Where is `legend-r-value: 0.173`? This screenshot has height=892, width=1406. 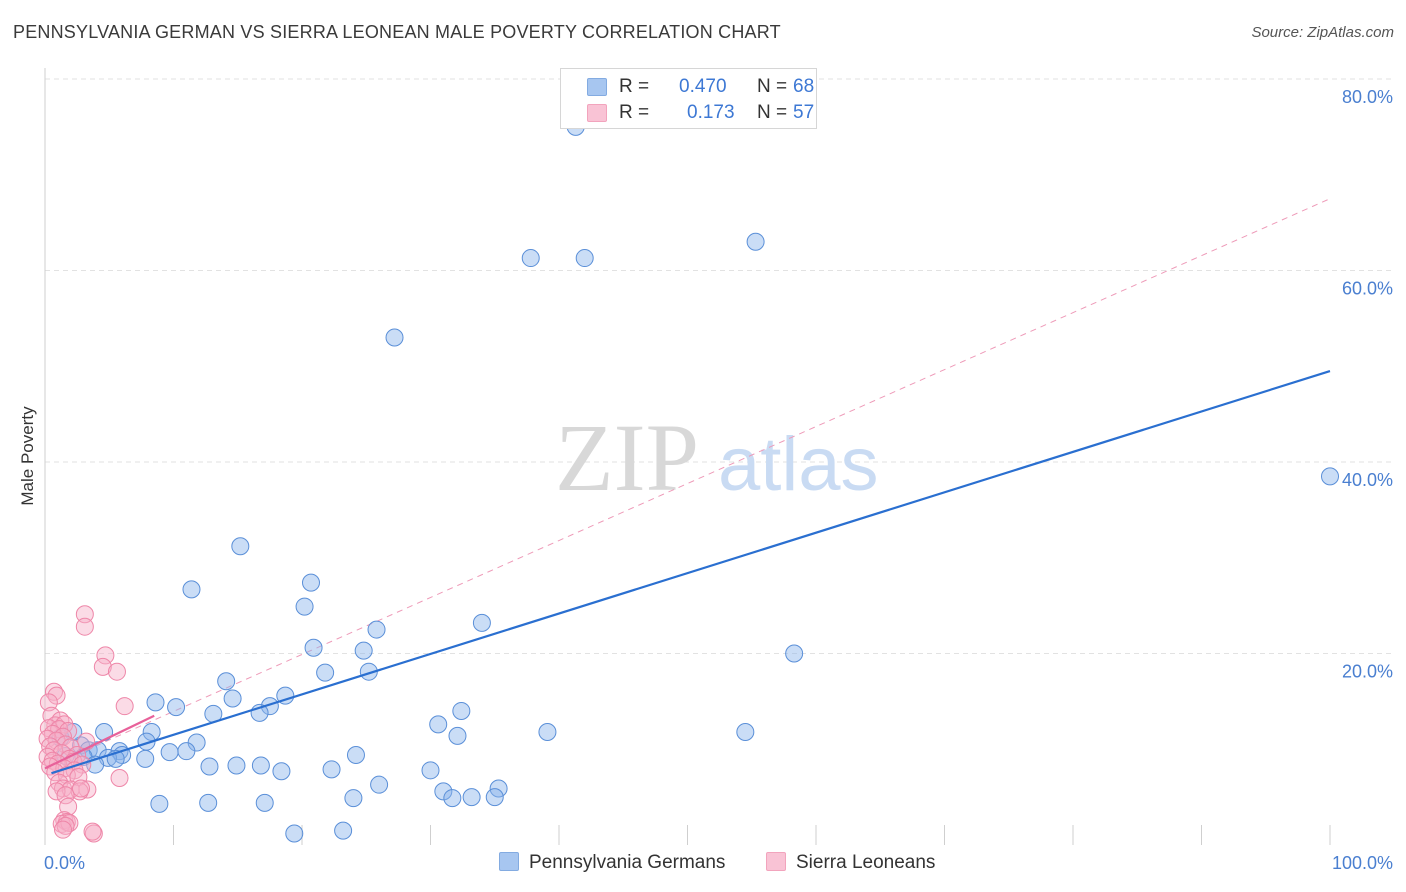
legend-r-value: 0.173 is located at coordinates (711, 112).